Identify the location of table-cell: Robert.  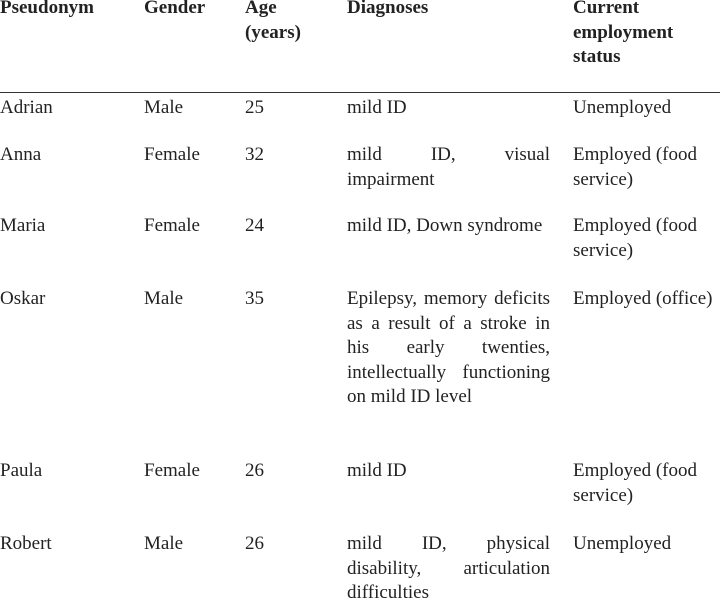
(26, 543).